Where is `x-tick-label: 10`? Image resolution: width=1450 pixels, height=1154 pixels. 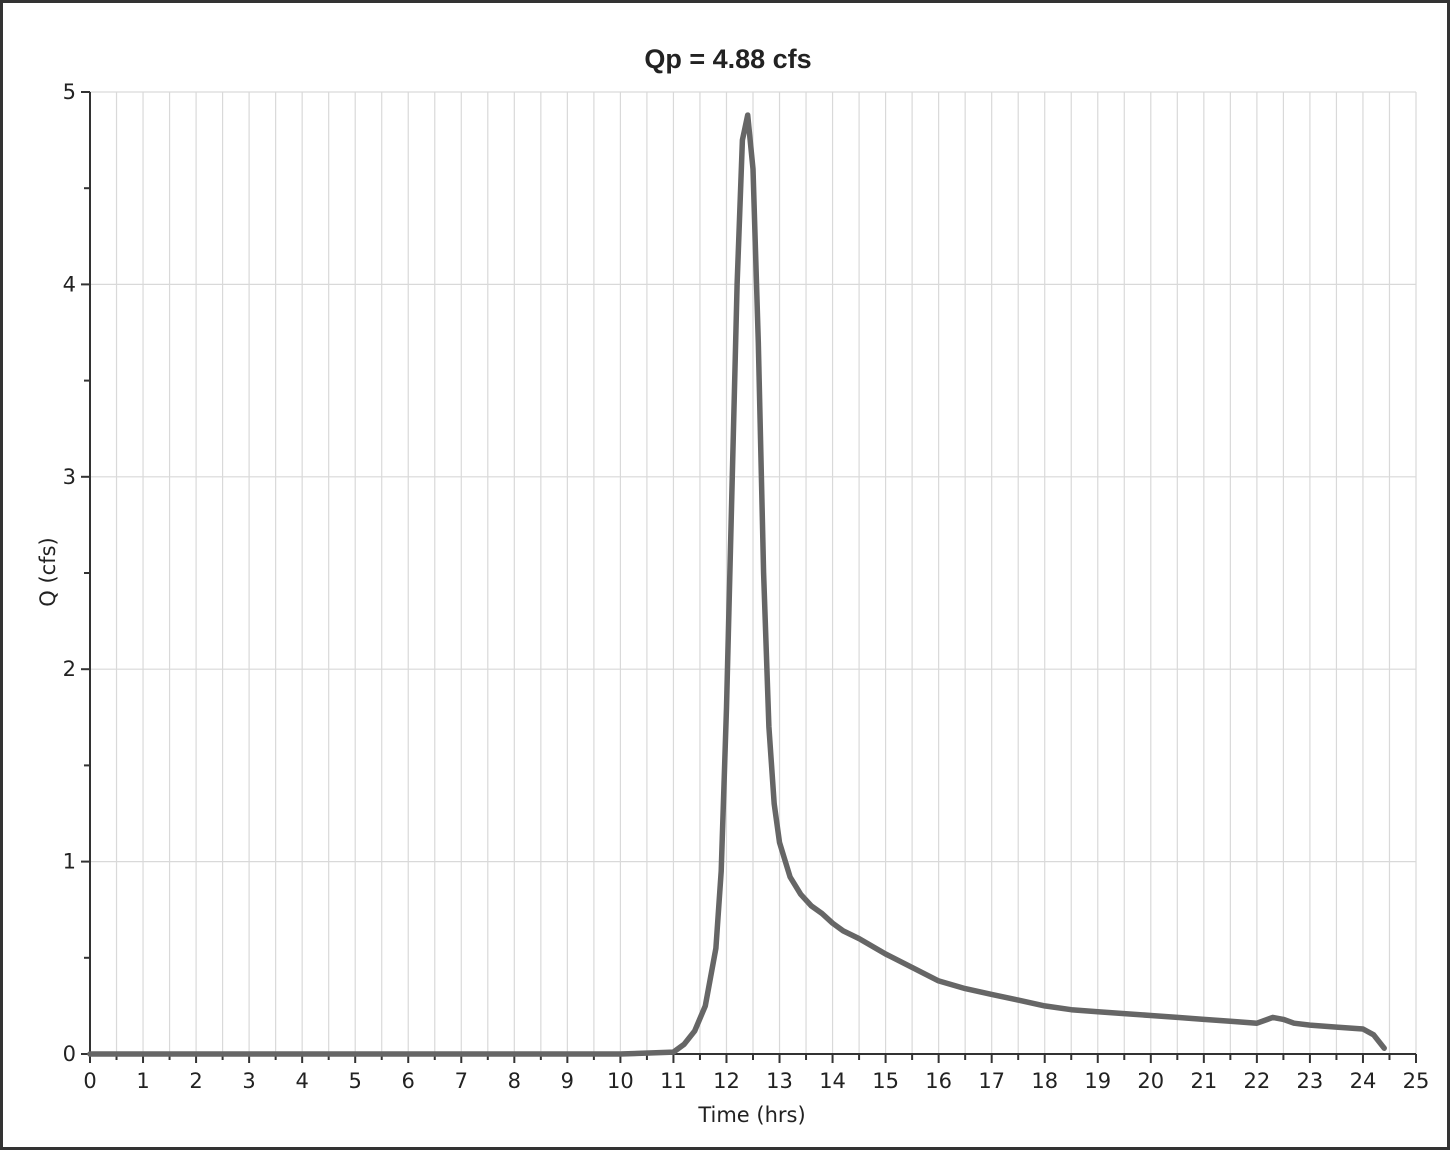
x-tick-label: 10 is located at coordinates (620, 1081).